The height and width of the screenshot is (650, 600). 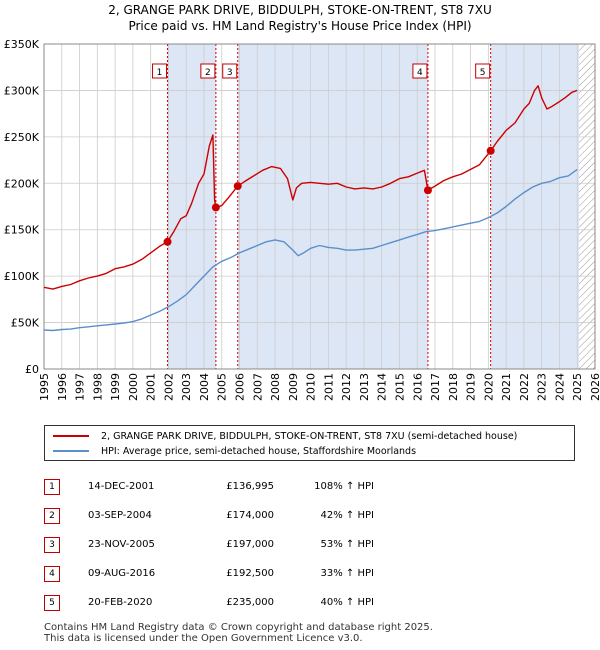 I want to click on x-tick-label: 2013, so click(x=364, y=387).